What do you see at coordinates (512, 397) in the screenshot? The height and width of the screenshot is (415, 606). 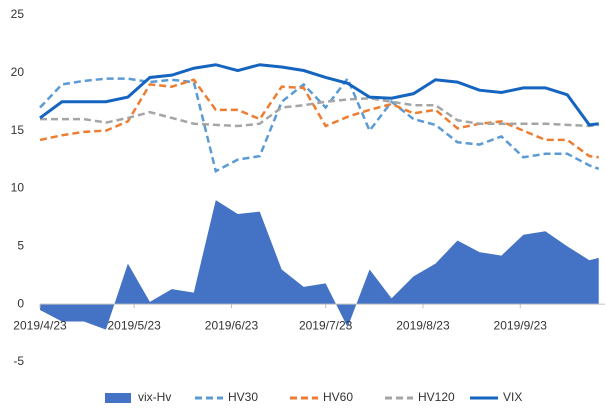 I see `legend-label: VIX` at bounding box center [512, 397].